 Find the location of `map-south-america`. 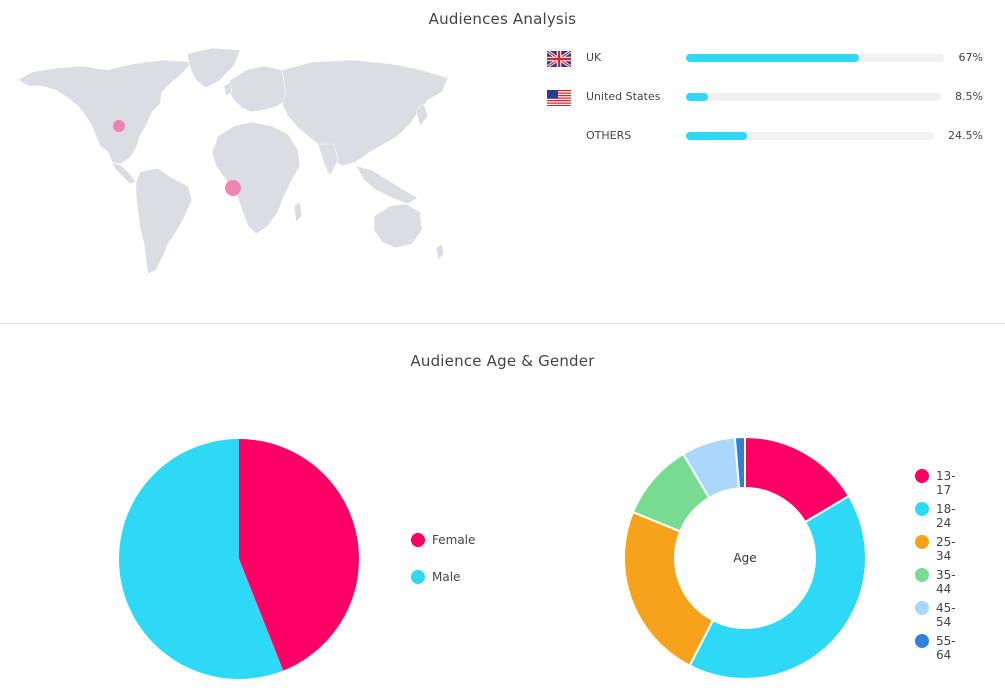

map-south-america is located at coordinates (164, 221).